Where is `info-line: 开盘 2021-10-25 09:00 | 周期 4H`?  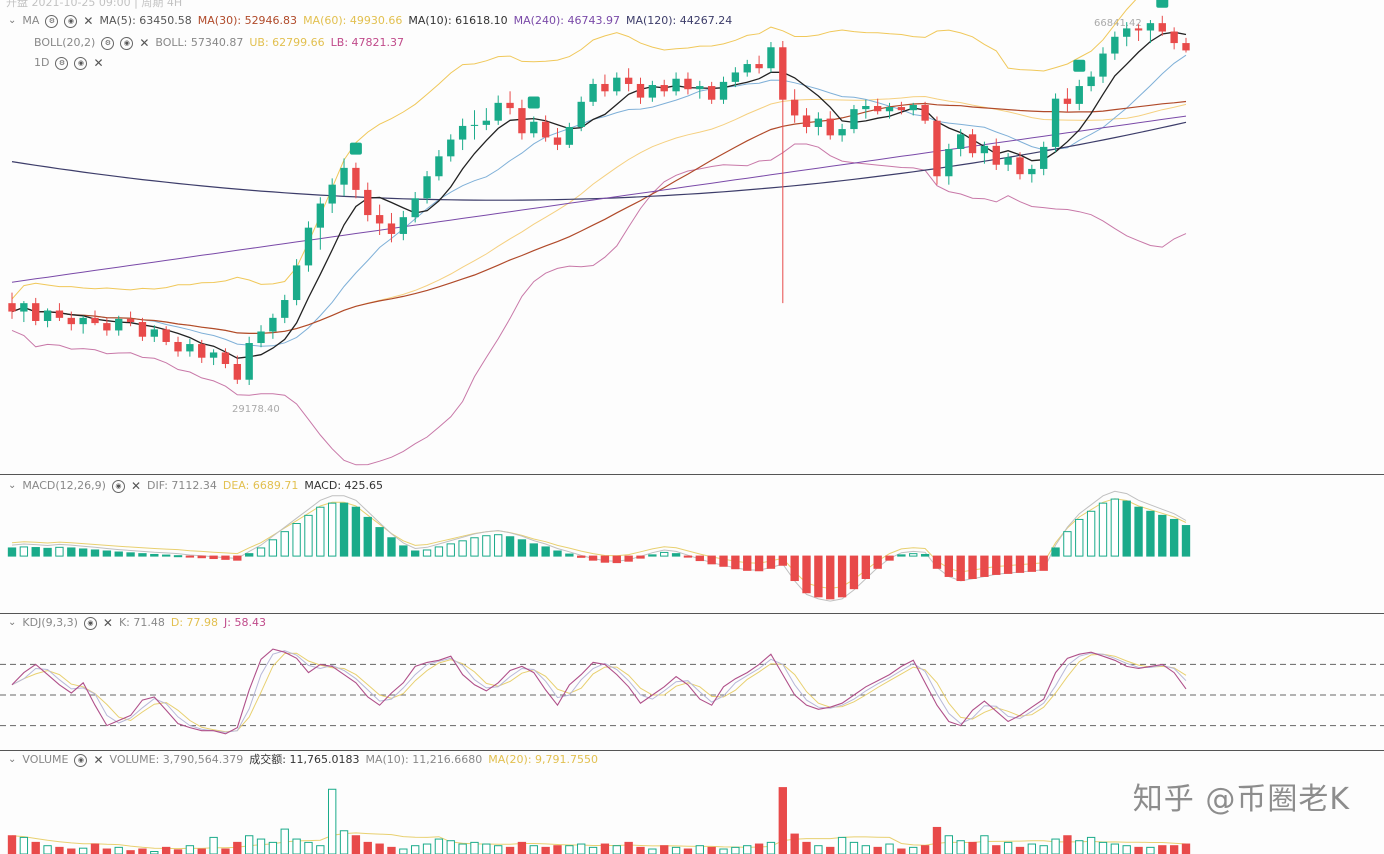 info-line: 开盘 2021-10-25 09:00 | 周期 4H is located at coordinates (94, 5).